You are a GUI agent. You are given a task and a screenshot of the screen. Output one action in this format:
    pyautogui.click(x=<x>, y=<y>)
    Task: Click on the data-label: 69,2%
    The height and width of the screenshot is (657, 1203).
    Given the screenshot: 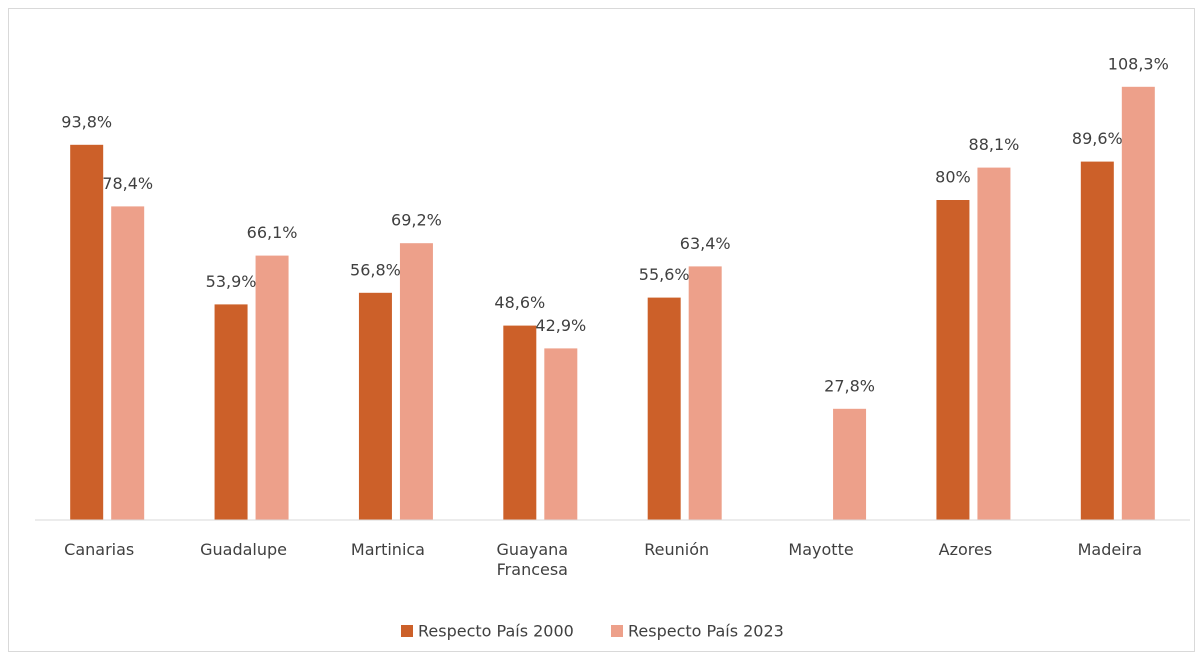 What is the action you would take?
    pyautogui.click(x=416, y=220)
    